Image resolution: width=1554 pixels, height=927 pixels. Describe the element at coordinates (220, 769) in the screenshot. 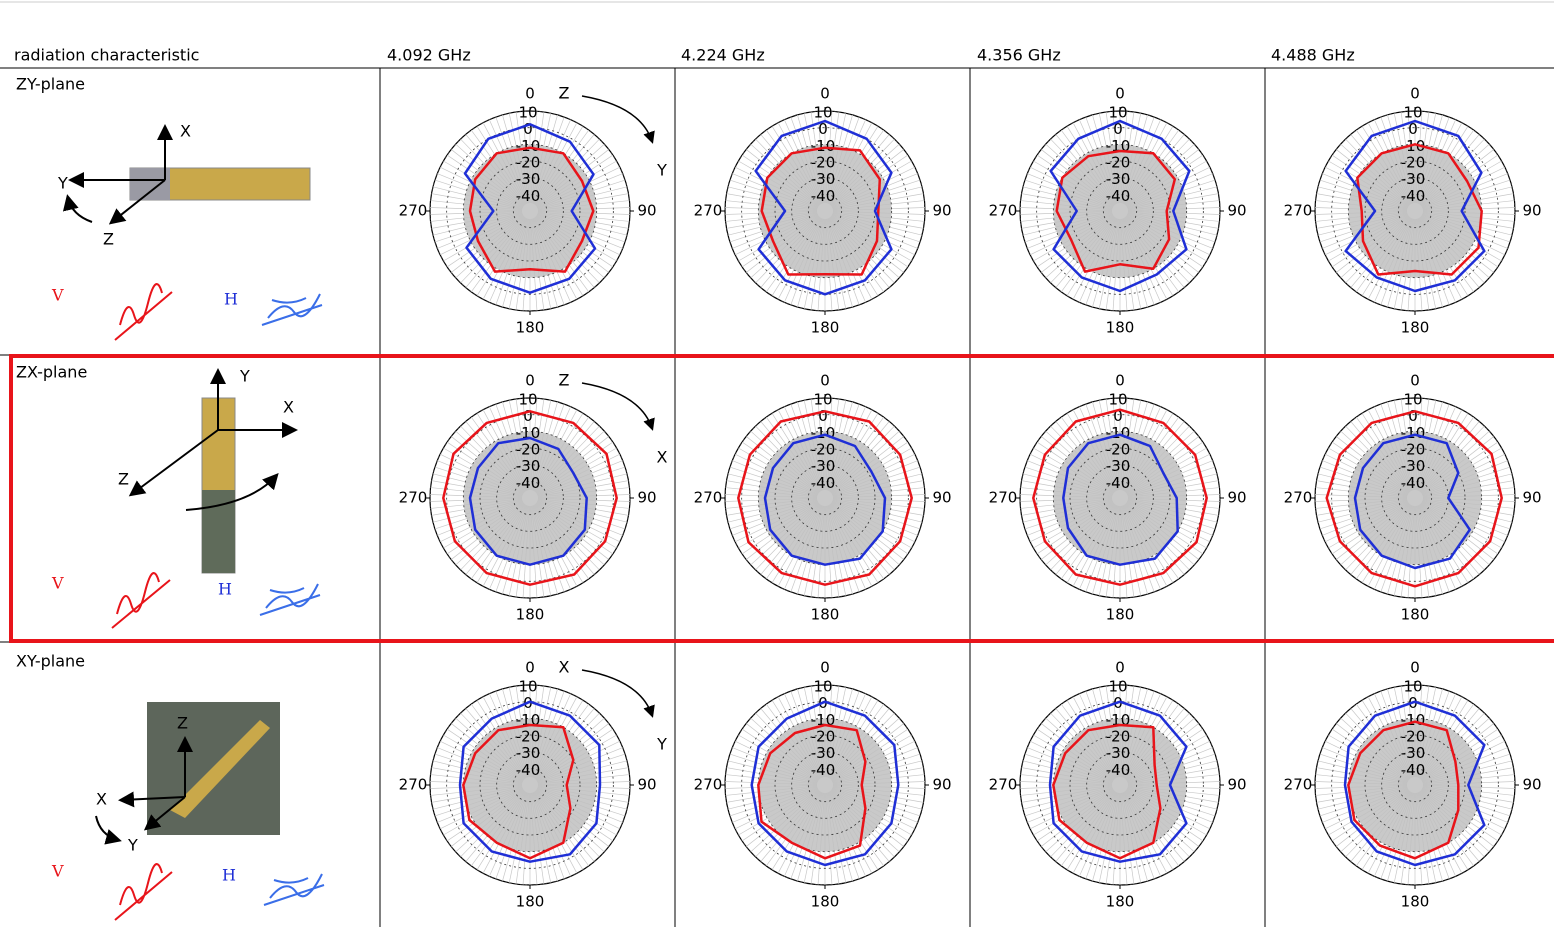

I see `antenna-photo-part` at that location.